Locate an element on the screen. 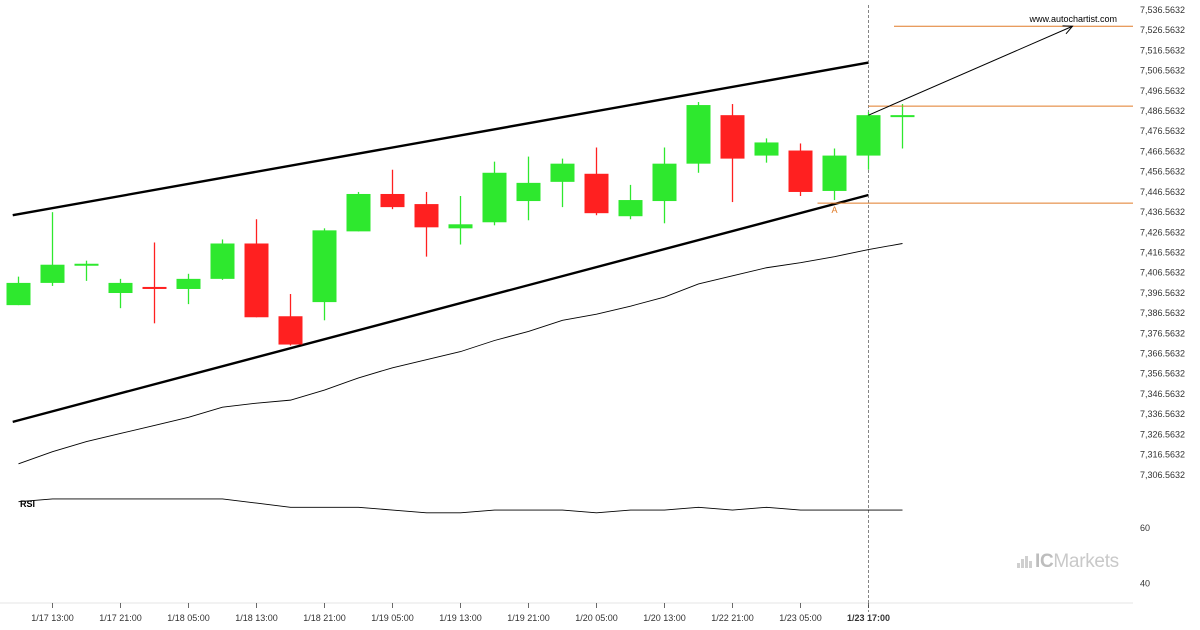 The image size is (1200, 630). x-axis-label: 1/23 05:00 is located at coordinates (800, 618).